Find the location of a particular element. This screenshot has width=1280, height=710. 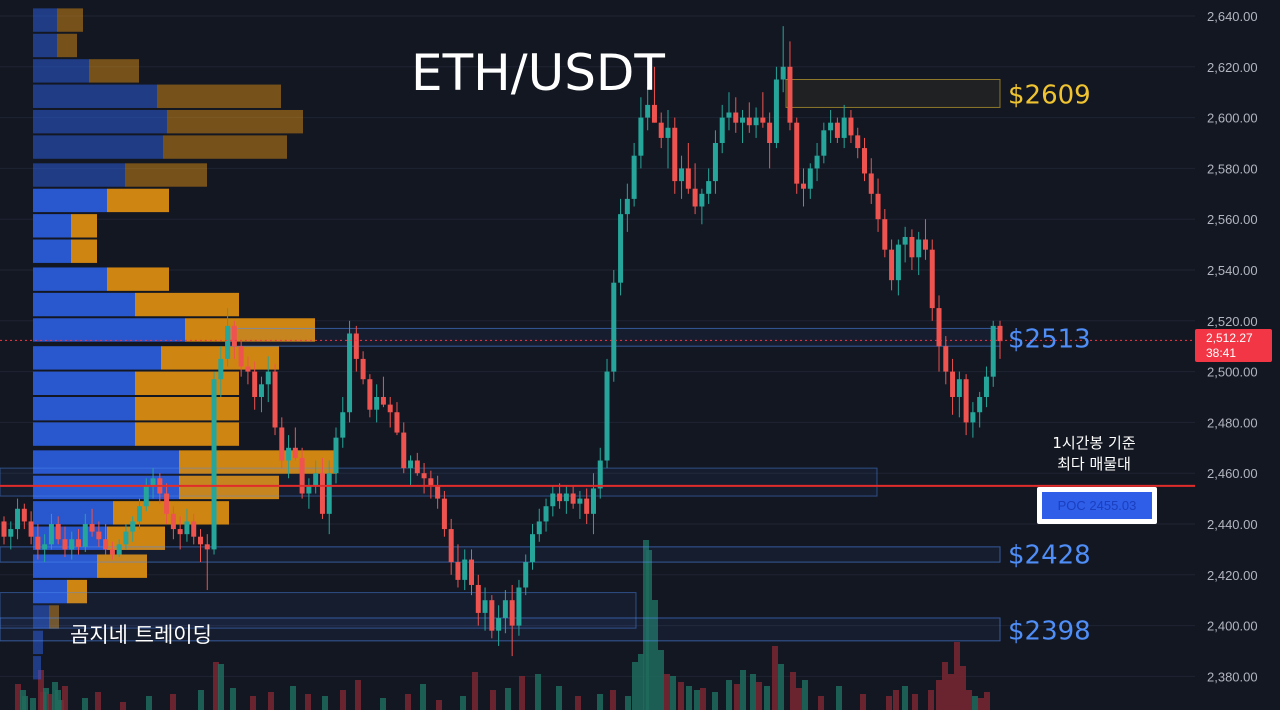

poc-label: POC 2455.03 is located at coordinates (1097, 505).